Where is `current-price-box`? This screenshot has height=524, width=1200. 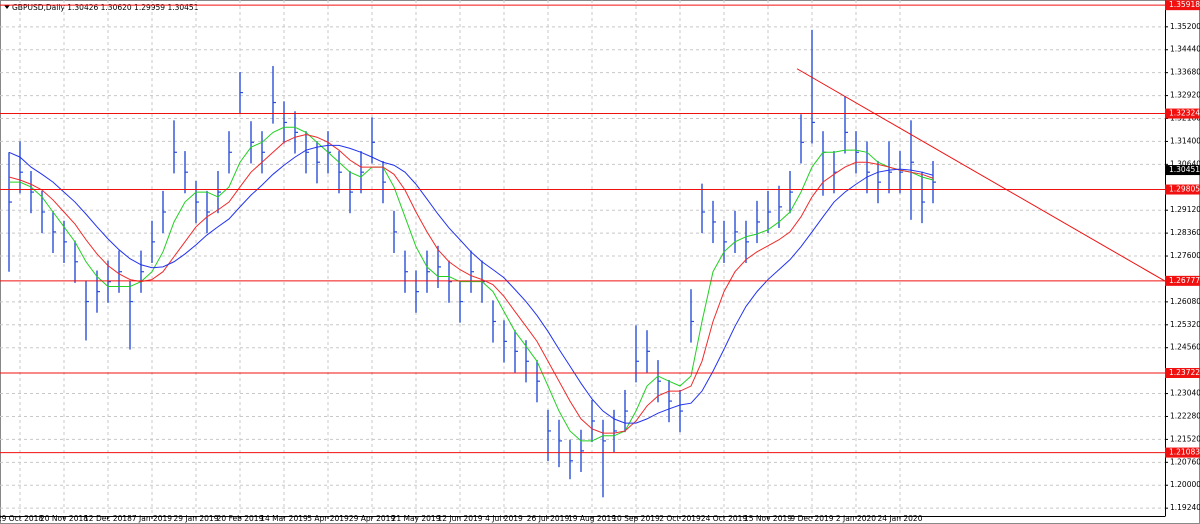 current-price-box is located at coordinates (1182, 170).